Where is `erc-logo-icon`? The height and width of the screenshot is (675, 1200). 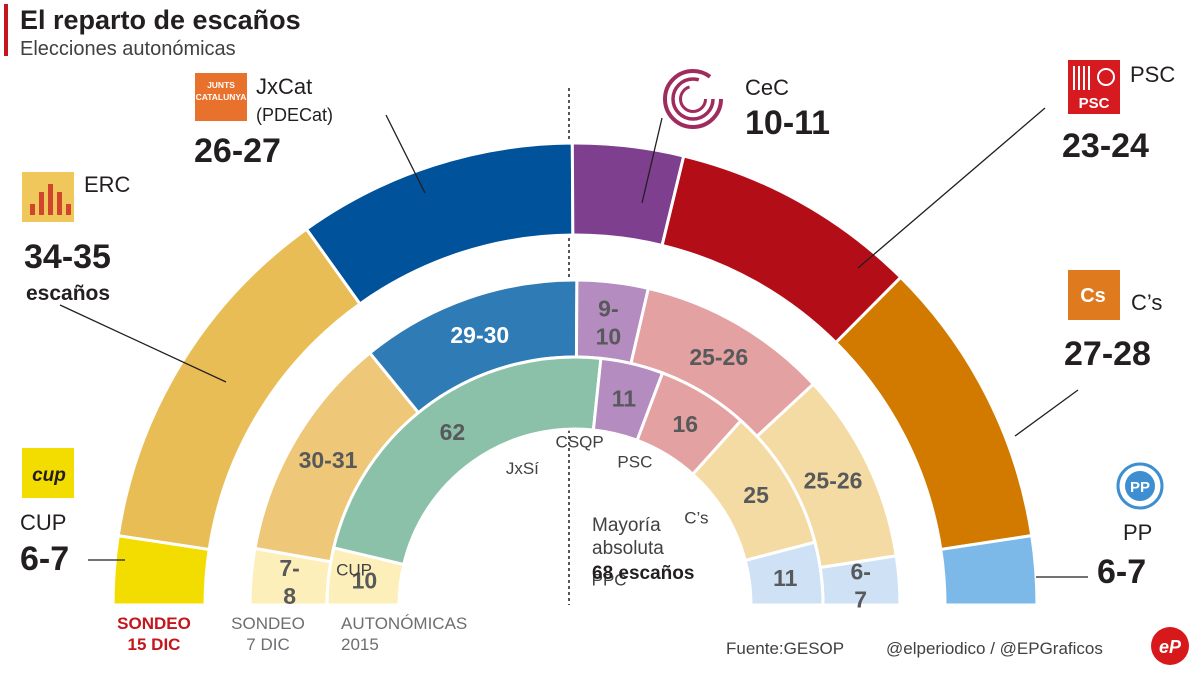 erc-logo-icon is located at coordinates (50, 199).